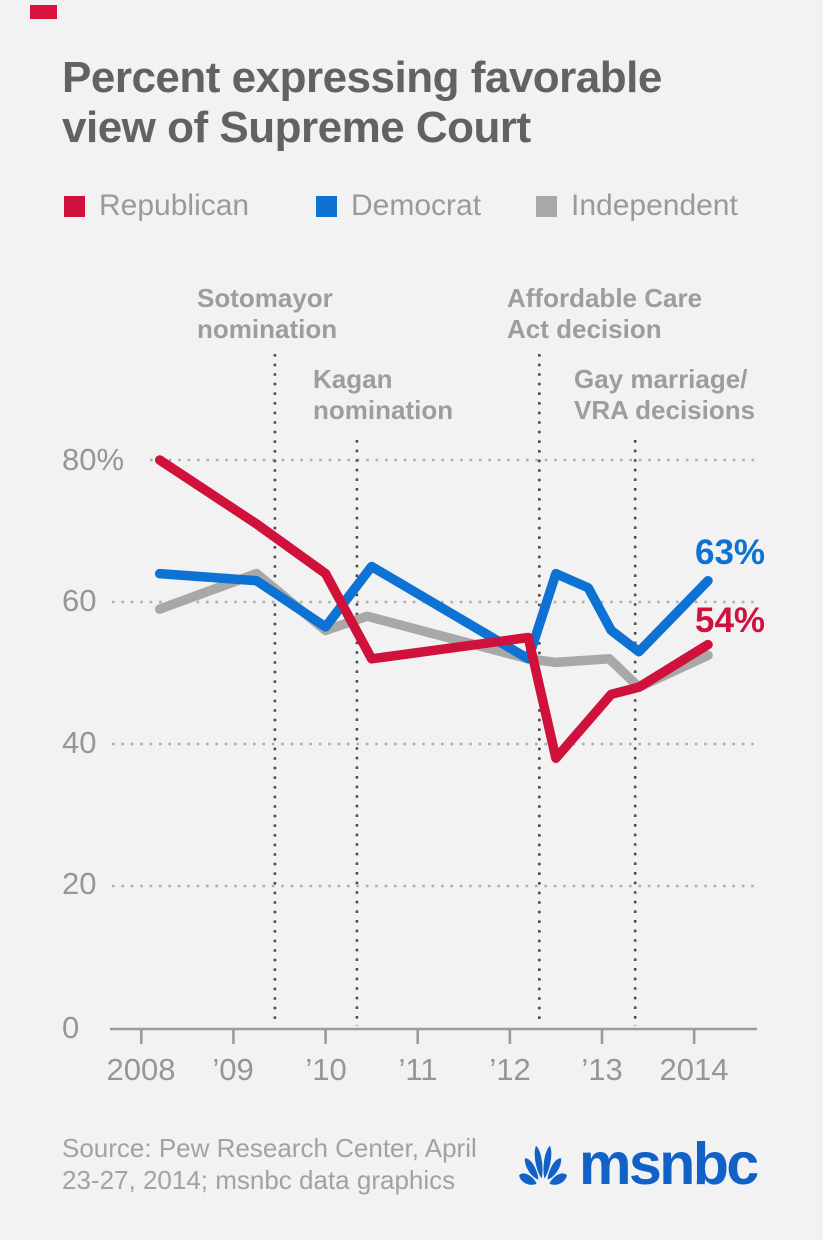 This screenshot has width=823, height=1240. Describe the element at coordinates (79, 742) in the screenshot. I see `y-axis-label-40: 40` at that location.